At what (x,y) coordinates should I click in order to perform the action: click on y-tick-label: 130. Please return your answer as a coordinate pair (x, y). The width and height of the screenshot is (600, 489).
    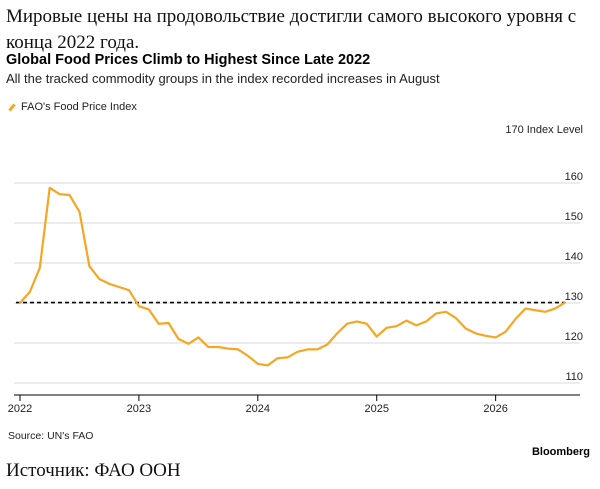
    Looking at the image, I should click on (574, 297).